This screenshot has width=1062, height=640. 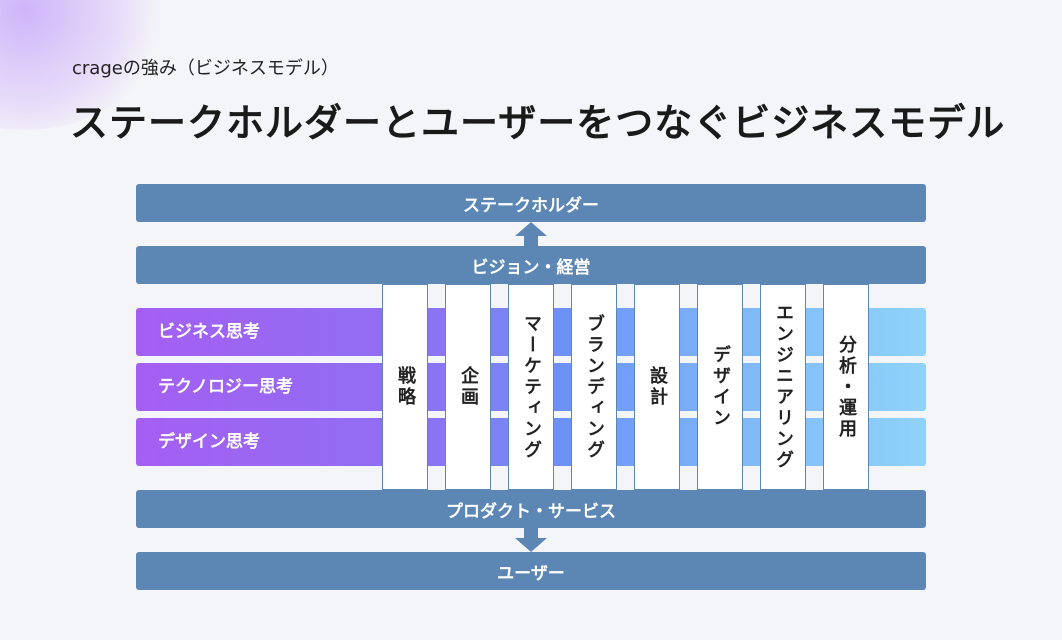 I want to click on column: 企画, so click(x=468, y=387).